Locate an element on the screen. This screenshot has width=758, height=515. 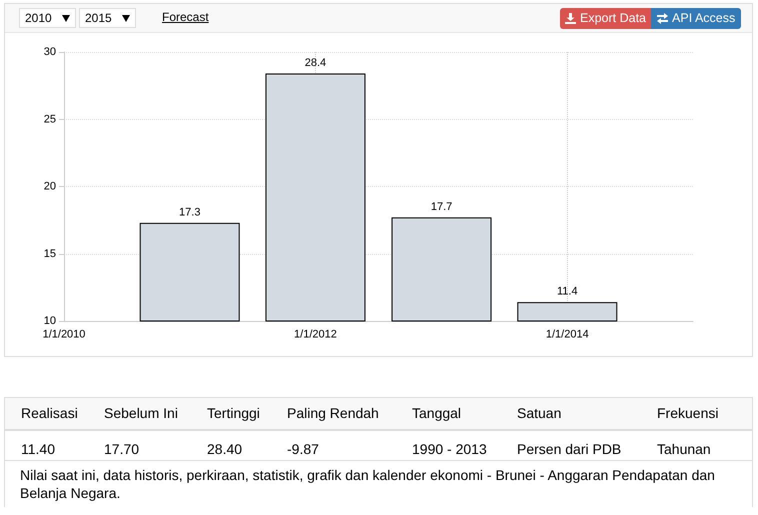
y-tick-label: 15 is located at coordinates (50, 254).